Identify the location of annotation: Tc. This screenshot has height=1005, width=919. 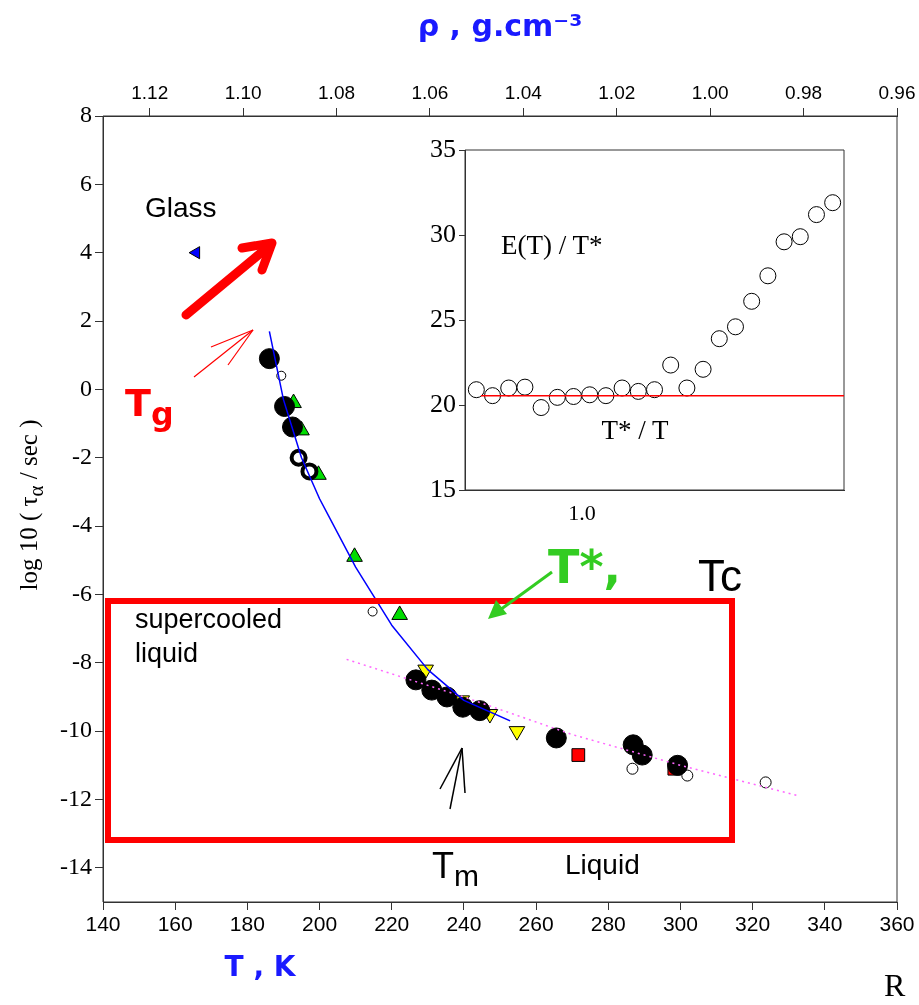
(720, 576).